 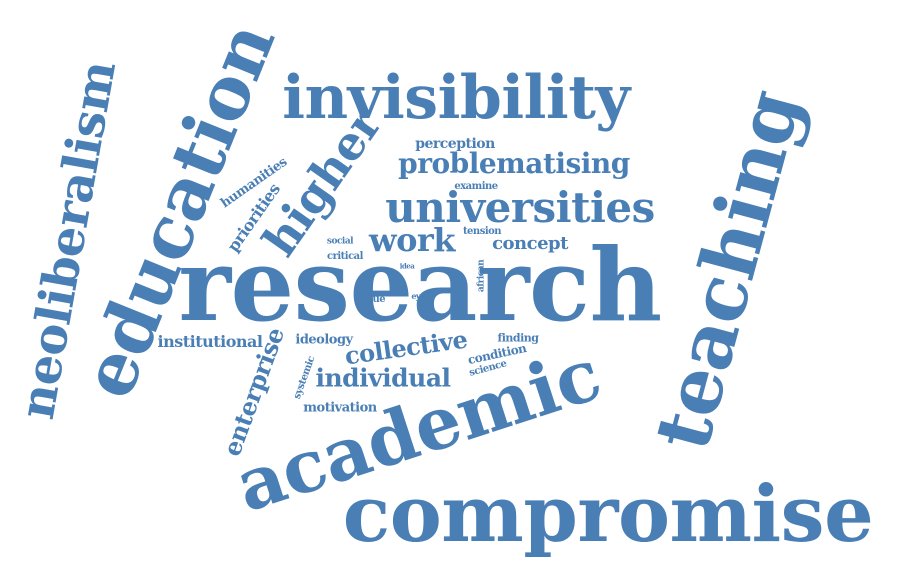 What do you see at coordinates (412, 240) in the screenshot?
I see `word-work: work` at bounding box center [412, 240].